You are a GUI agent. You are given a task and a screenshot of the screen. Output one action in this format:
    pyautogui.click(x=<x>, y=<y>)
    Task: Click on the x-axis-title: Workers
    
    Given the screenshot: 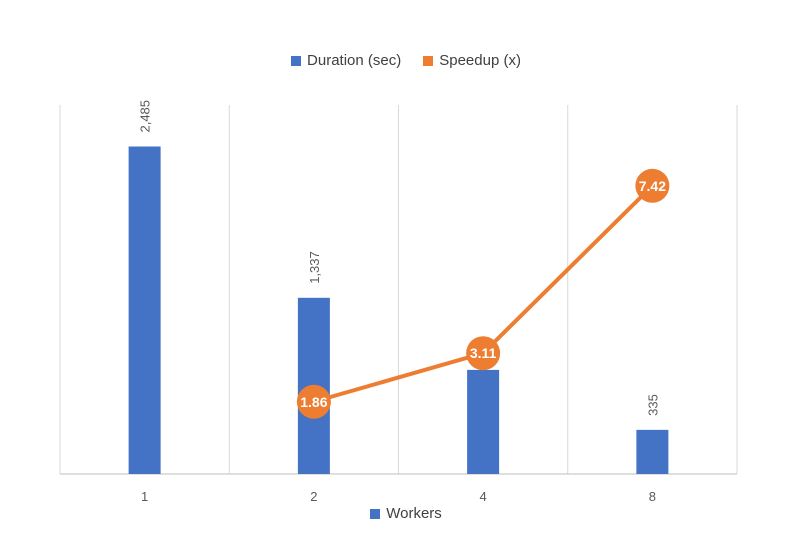 What is the action you would take?
    pyautogui.click(x=406, y=513)
    